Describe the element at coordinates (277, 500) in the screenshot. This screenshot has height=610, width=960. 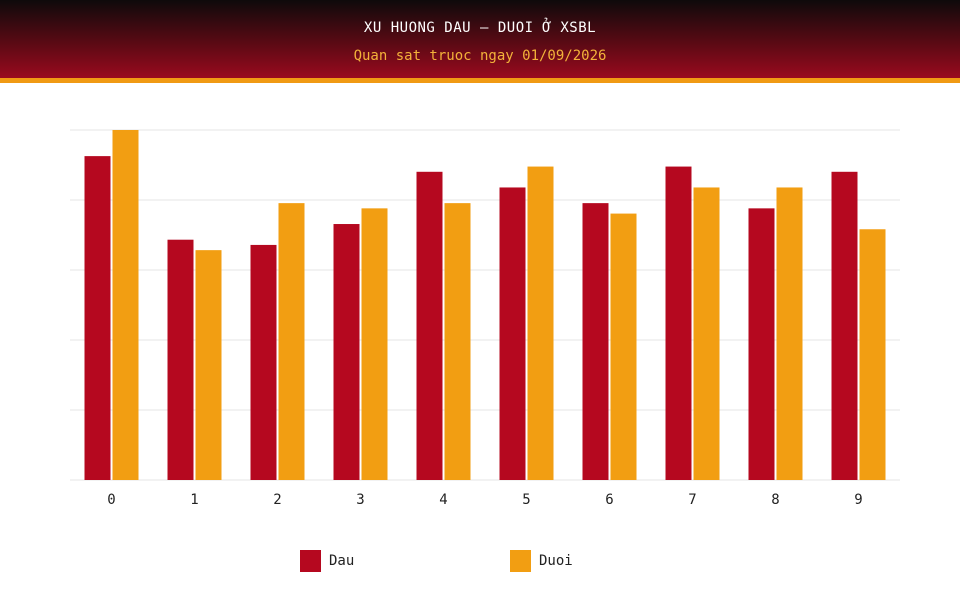
I see `x-tick-label: 2` at that location.